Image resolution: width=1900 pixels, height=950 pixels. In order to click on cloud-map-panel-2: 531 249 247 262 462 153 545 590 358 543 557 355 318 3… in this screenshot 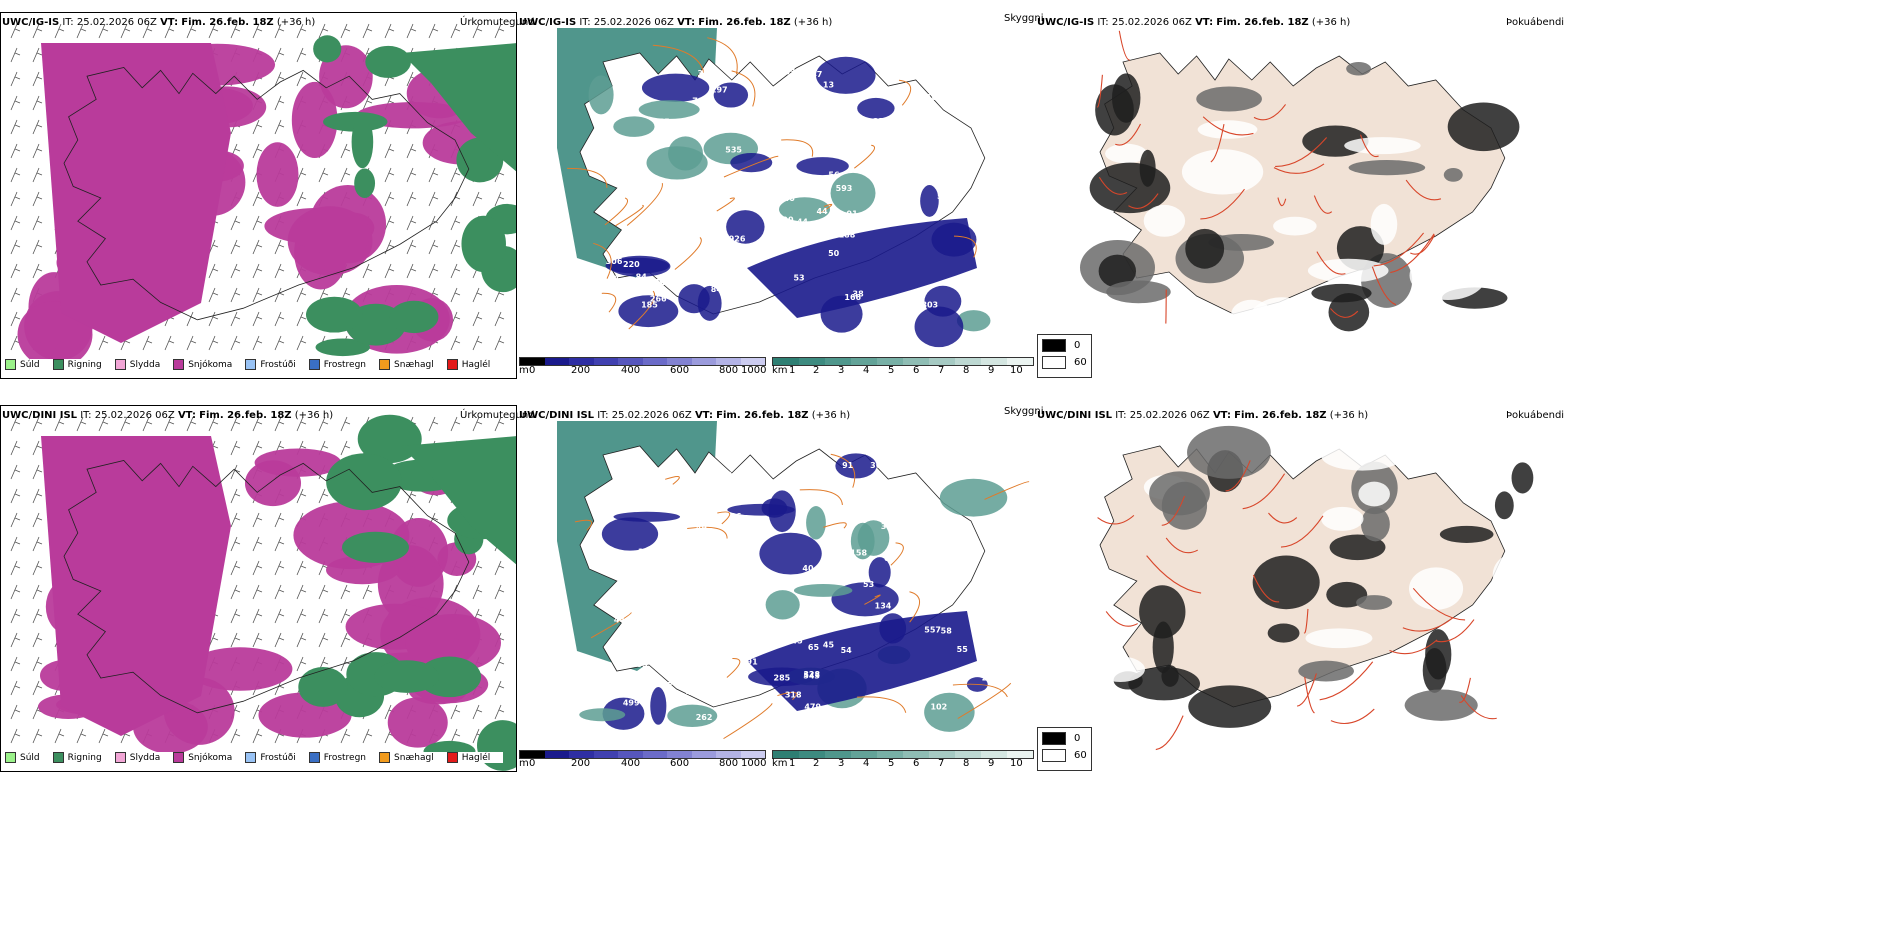, I will do `click(777, 586)`.